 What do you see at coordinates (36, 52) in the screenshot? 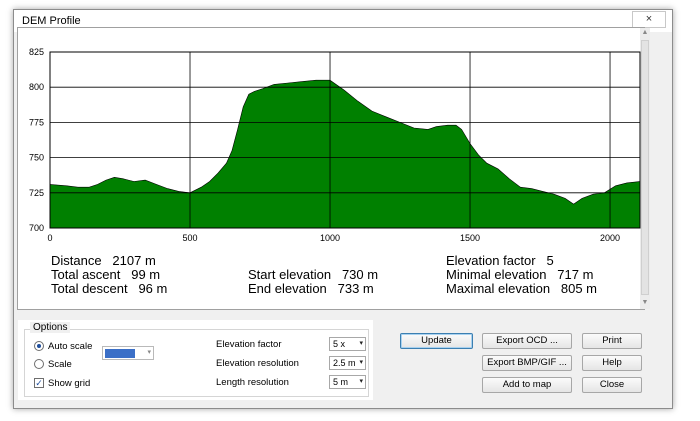
I see `y-tick-label: 825` at bounding box center [36, 52].